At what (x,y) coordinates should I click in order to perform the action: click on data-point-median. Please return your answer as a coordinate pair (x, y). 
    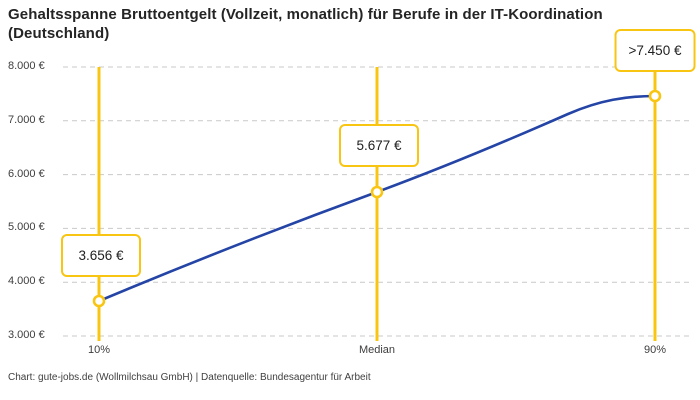
    Looking at the image, I should click on (377, 192).